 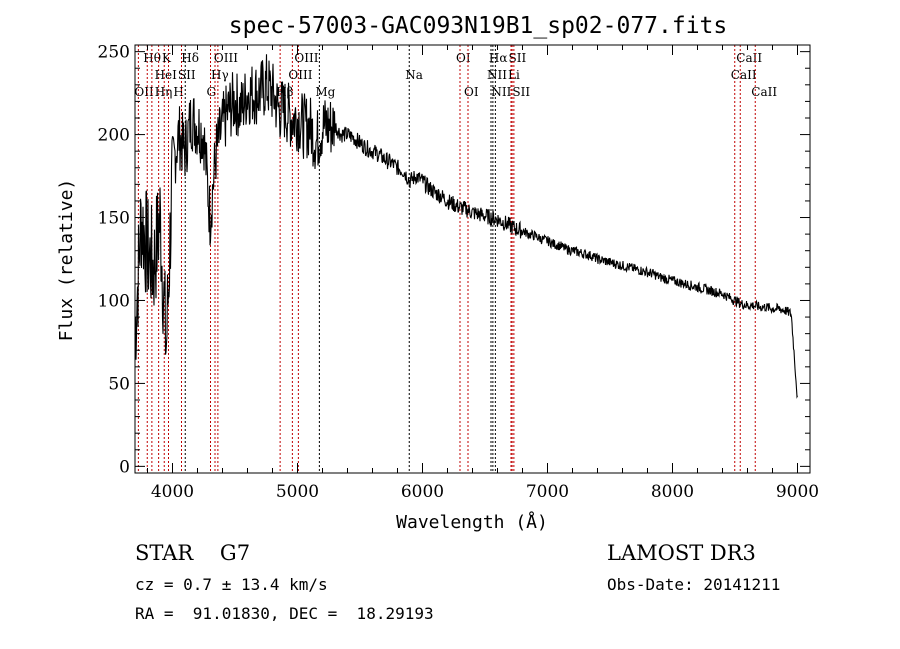 I want to click on y-tick-label: 50, so click(x=119, y=384).